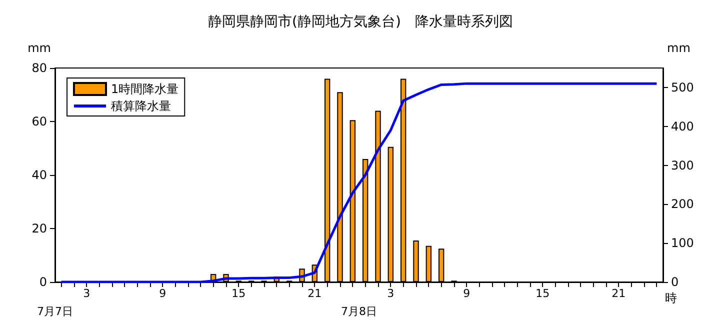 The height and width of the screenshot is (325, 721). I want to click on y-tick-label: 20, so click(39, 229).